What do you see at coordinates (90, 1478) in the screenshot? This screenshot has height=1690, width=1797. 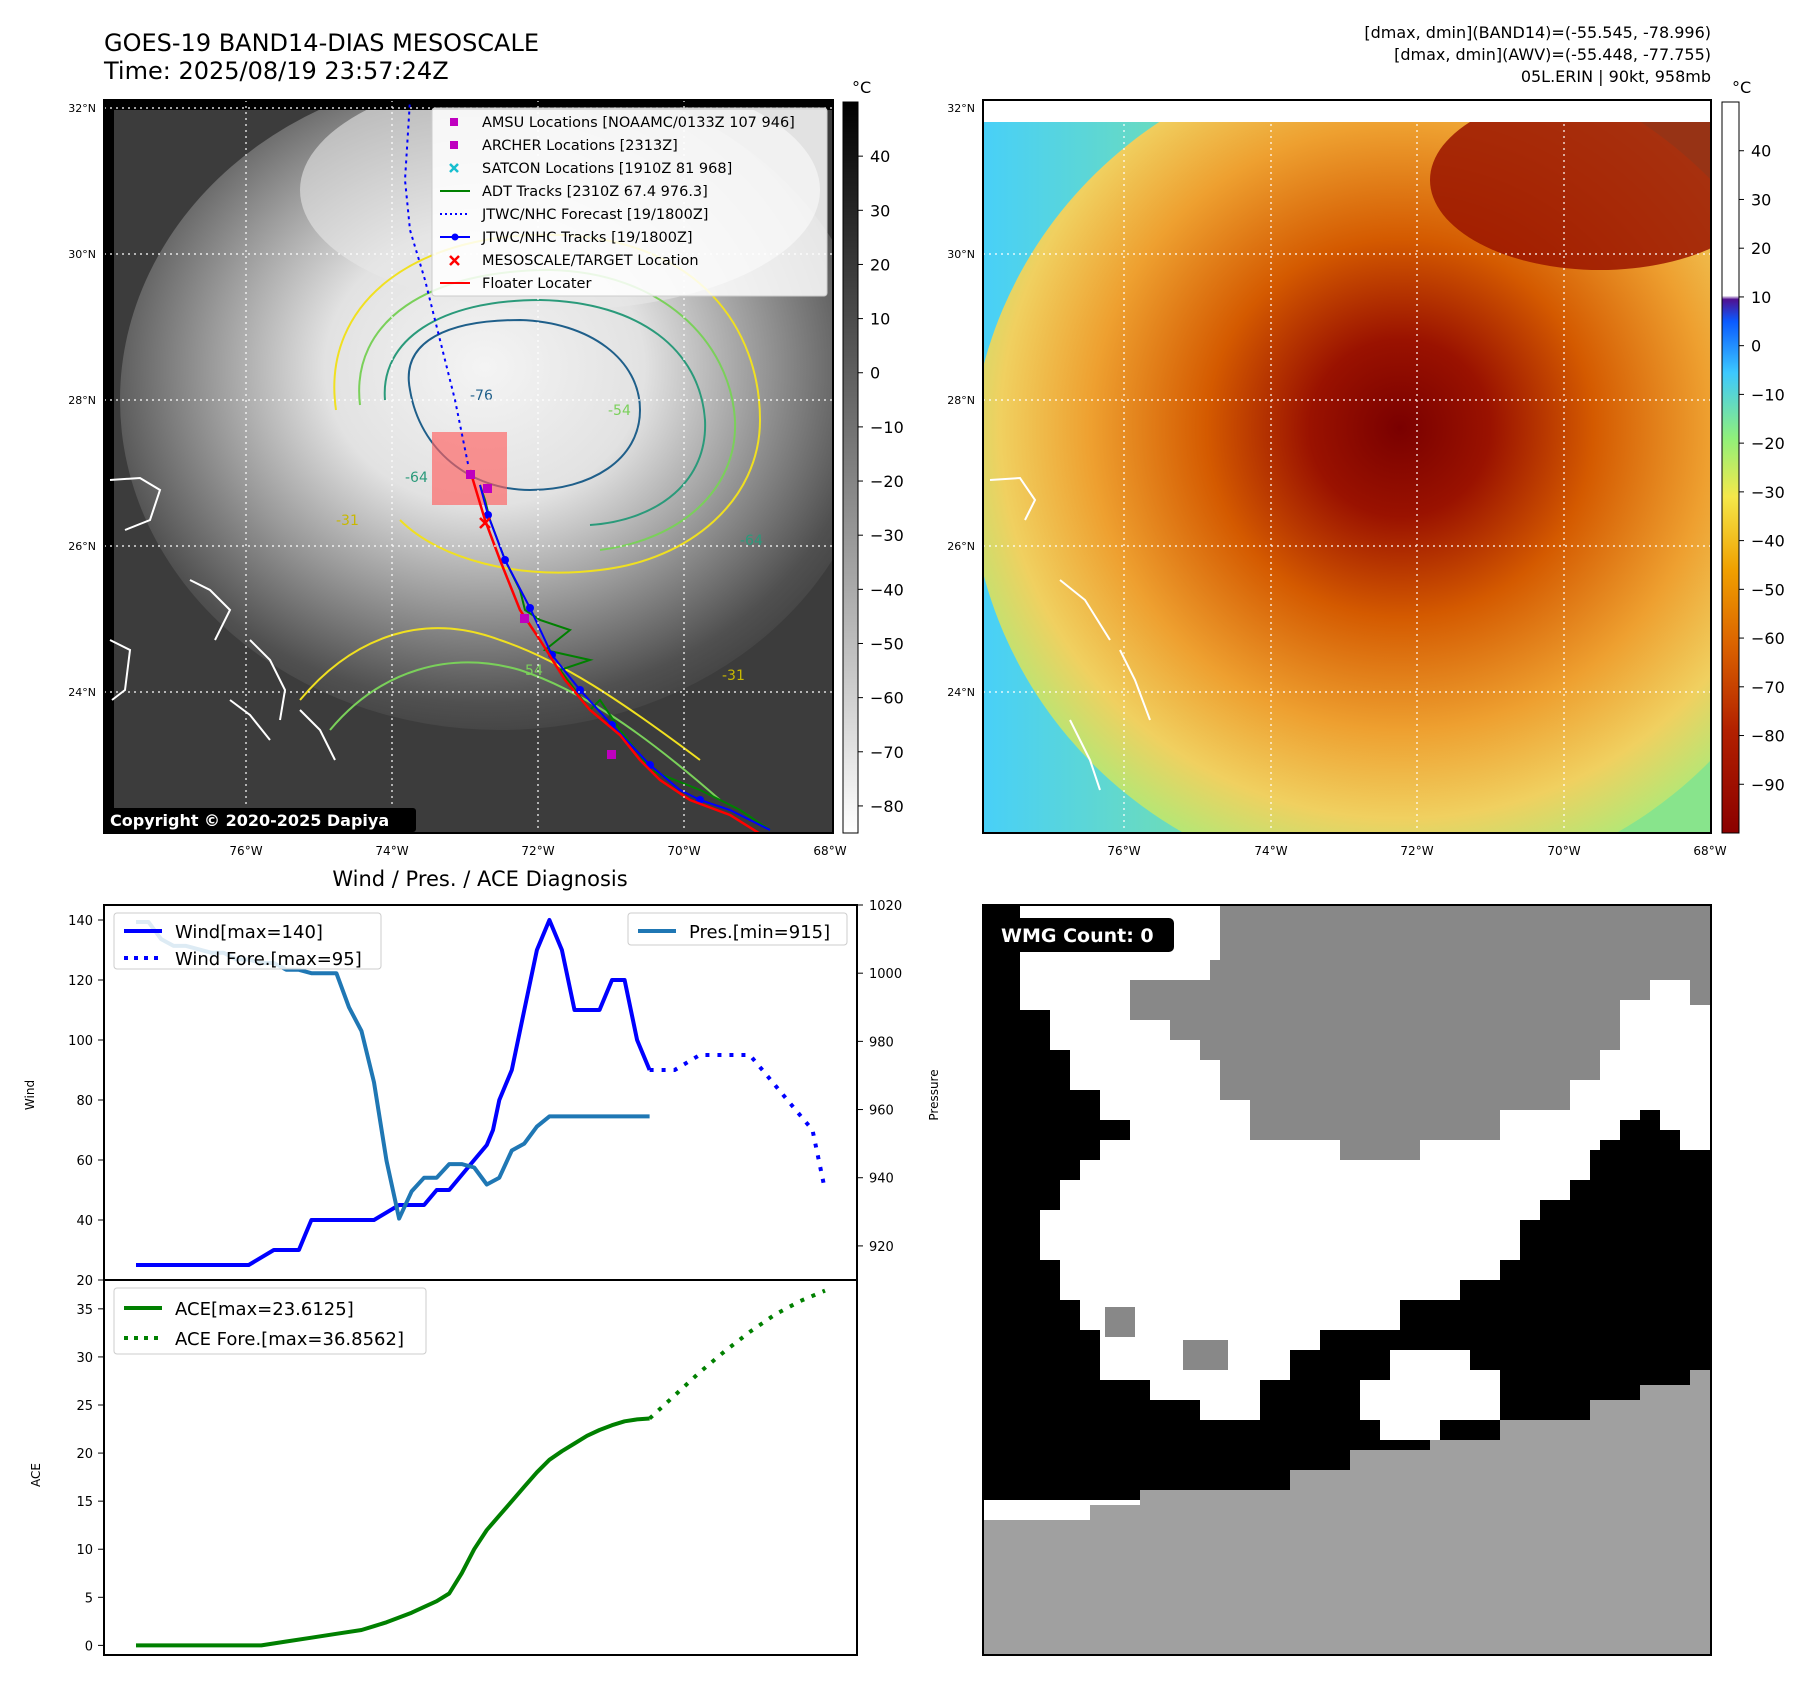 I see `ace-y-ticks: 0 5 10 15 20 25 30 35` at bounding box center [90, 1478].